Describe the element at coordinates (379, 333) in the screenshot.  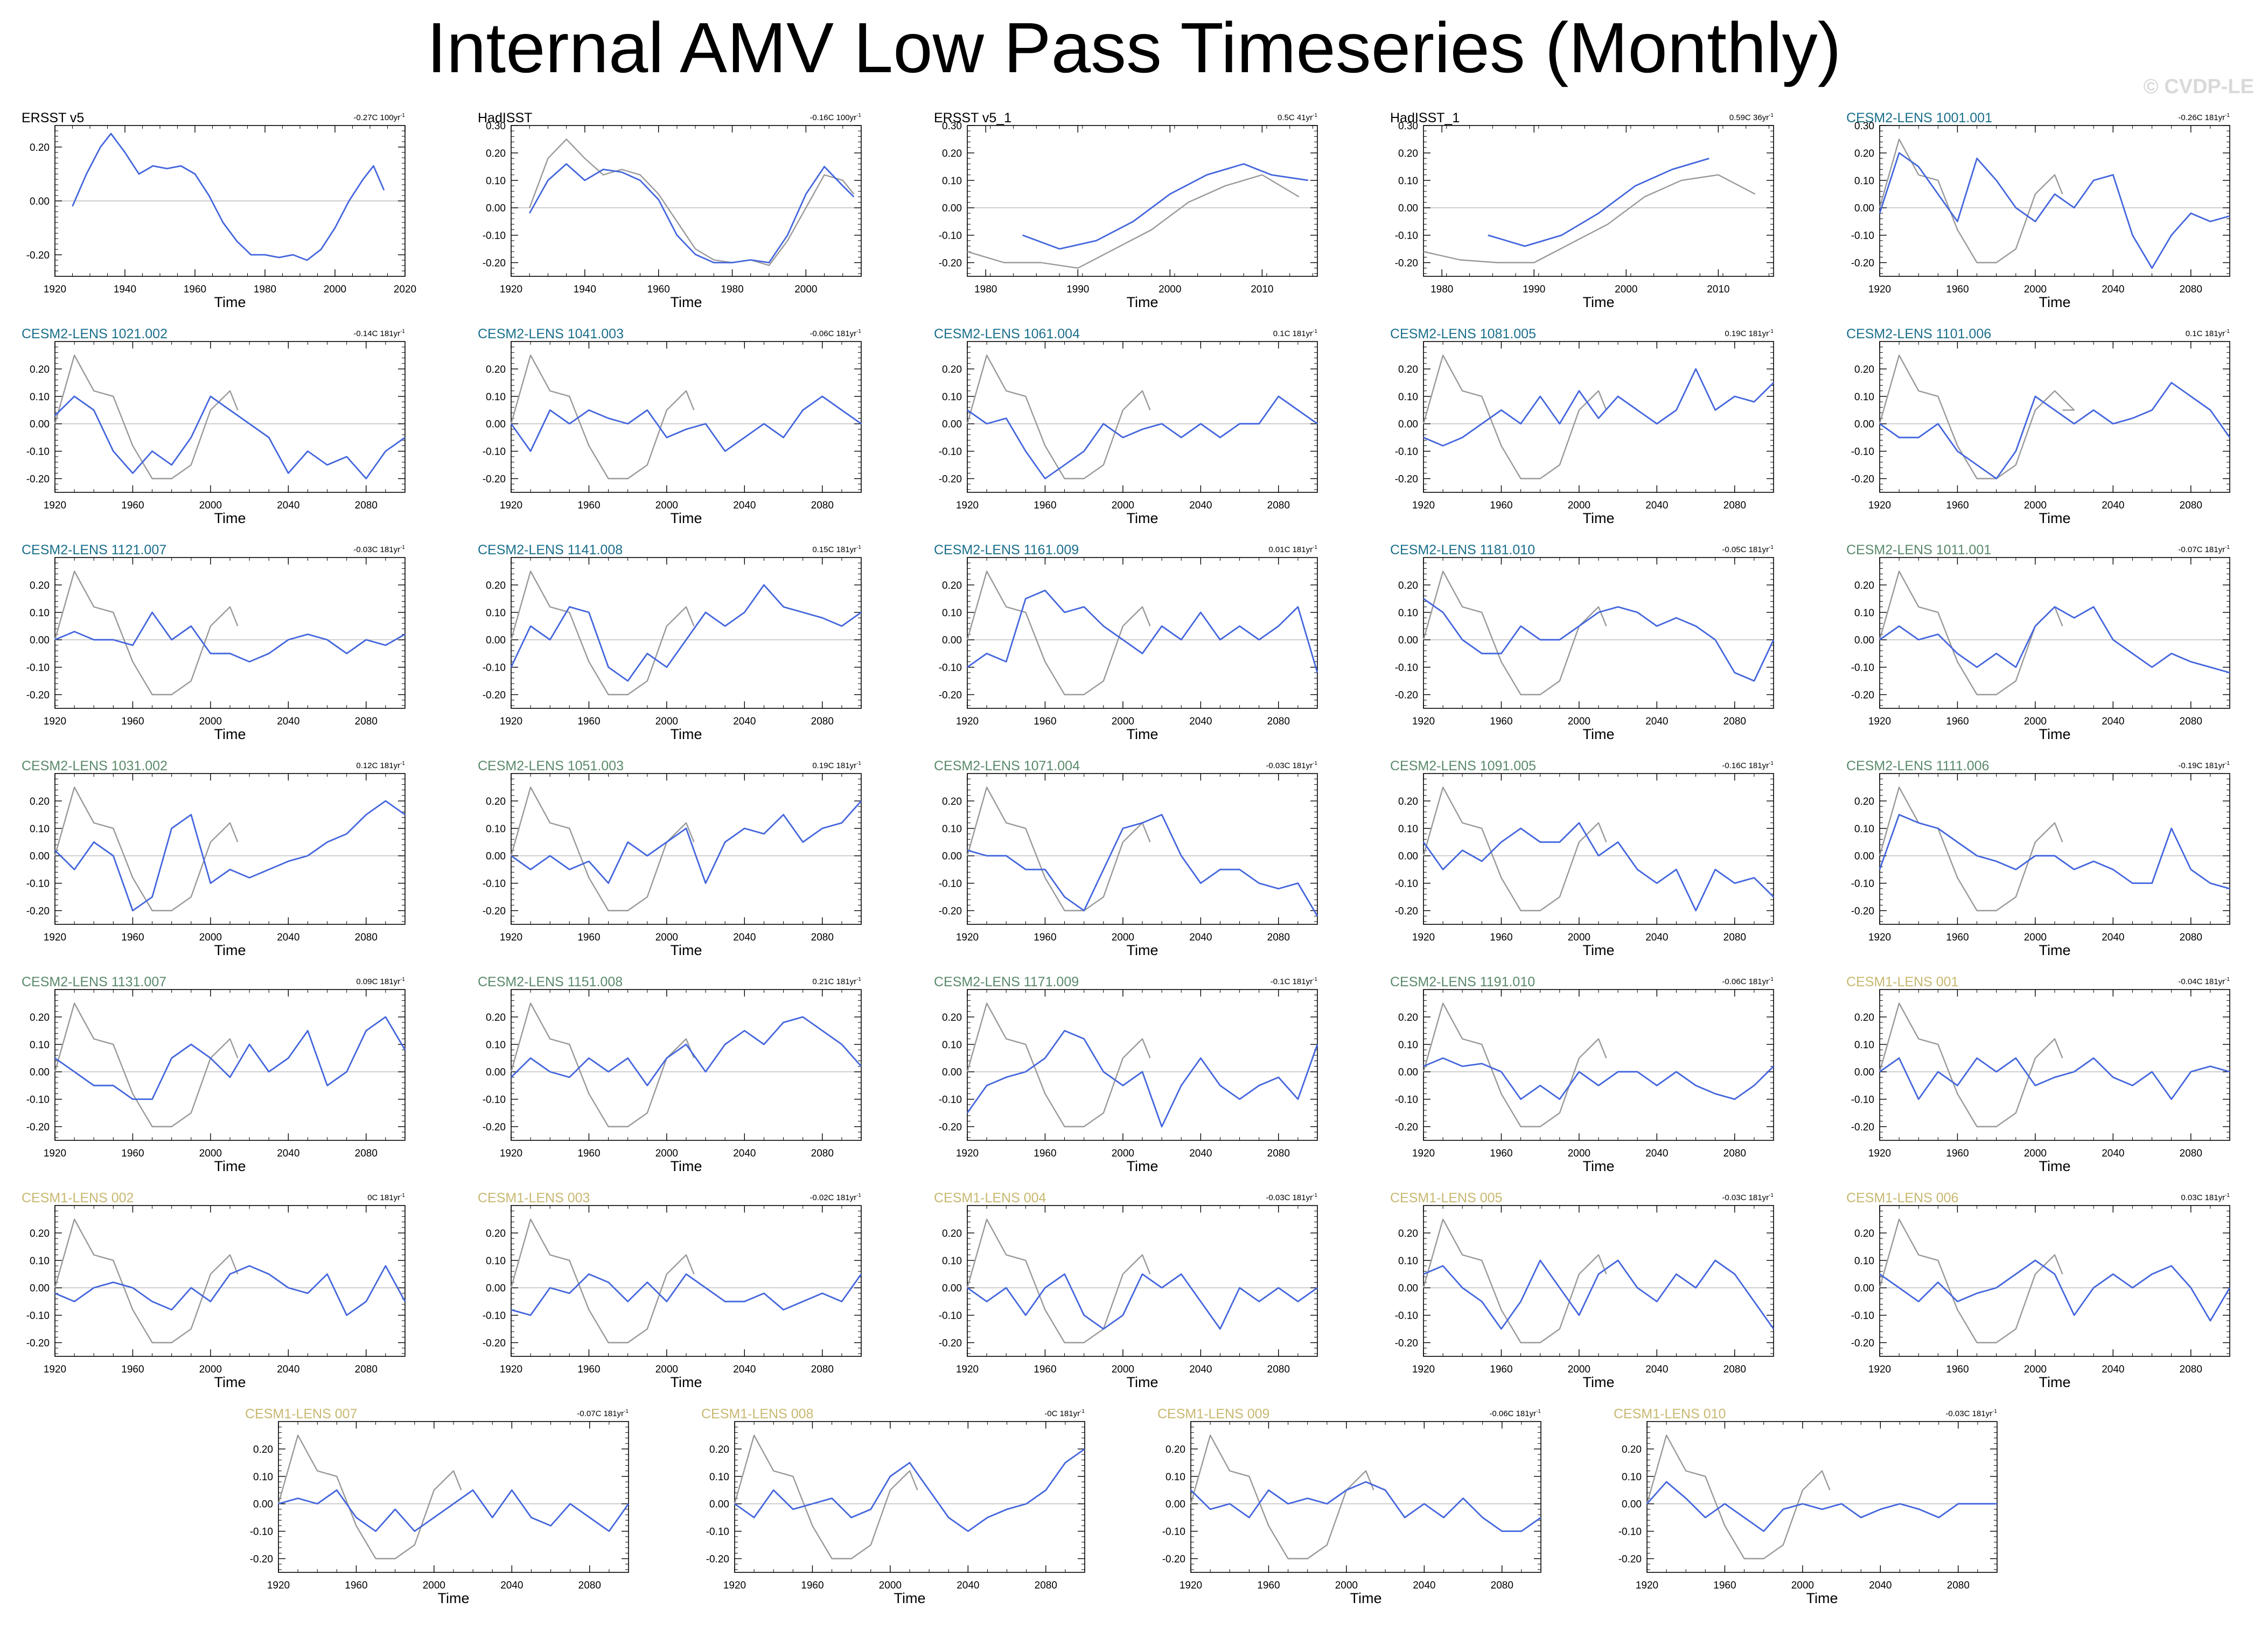
I see `trend-label: -0.14C 181yr-1` at that location.